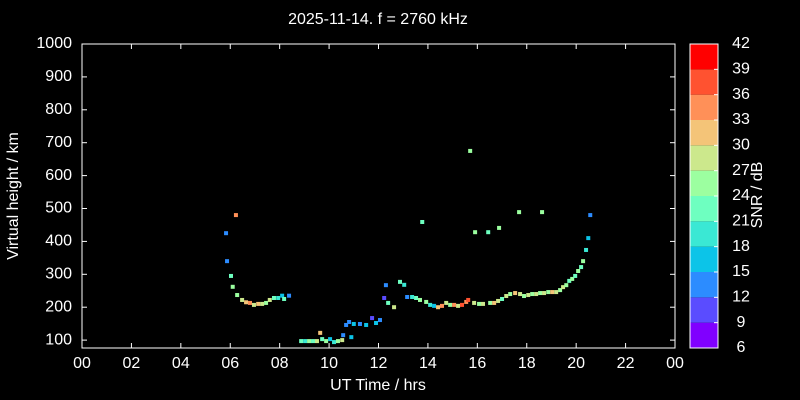 The image size is (800, 400). I want to click on colorbar-tick-label: 24, so click(741, 195).